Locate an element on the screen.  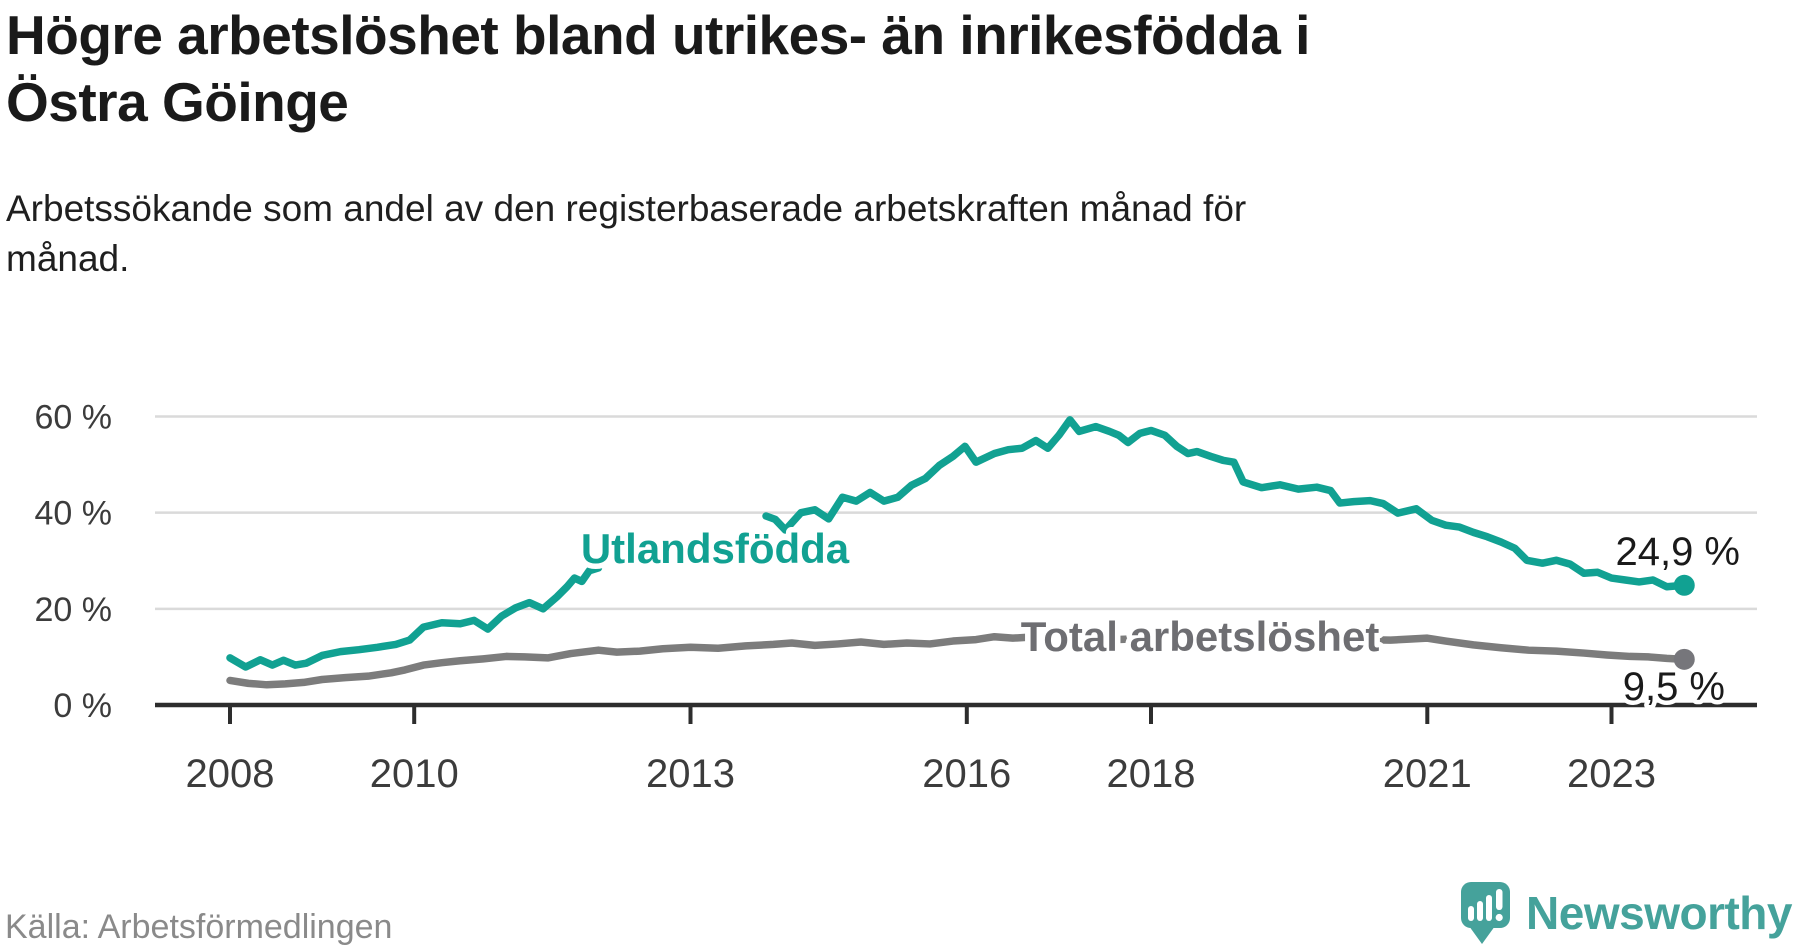
x-axis-tick-label: 2010 is located at coordinates (414, 774).